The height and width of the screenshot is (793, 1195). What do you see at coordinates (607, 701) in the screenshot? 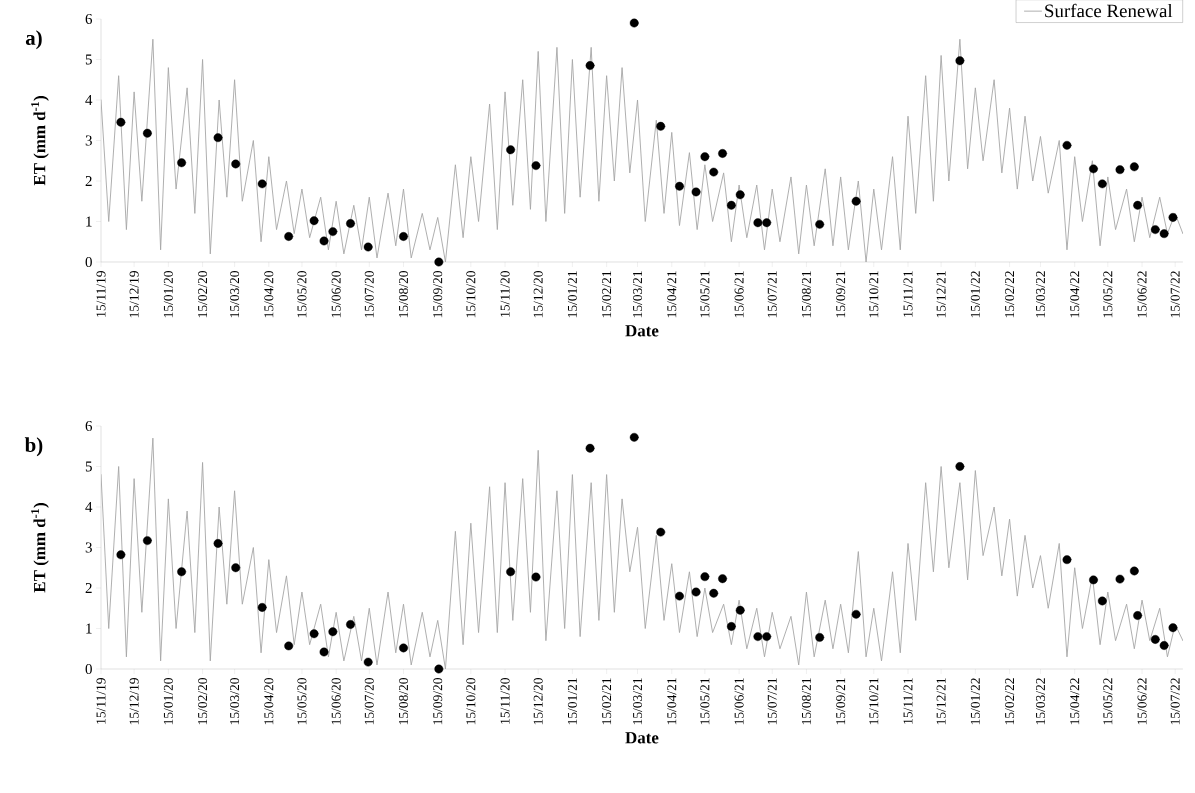
I see `x-tick-label: 15/02/21` at bounding box center [607, 701].